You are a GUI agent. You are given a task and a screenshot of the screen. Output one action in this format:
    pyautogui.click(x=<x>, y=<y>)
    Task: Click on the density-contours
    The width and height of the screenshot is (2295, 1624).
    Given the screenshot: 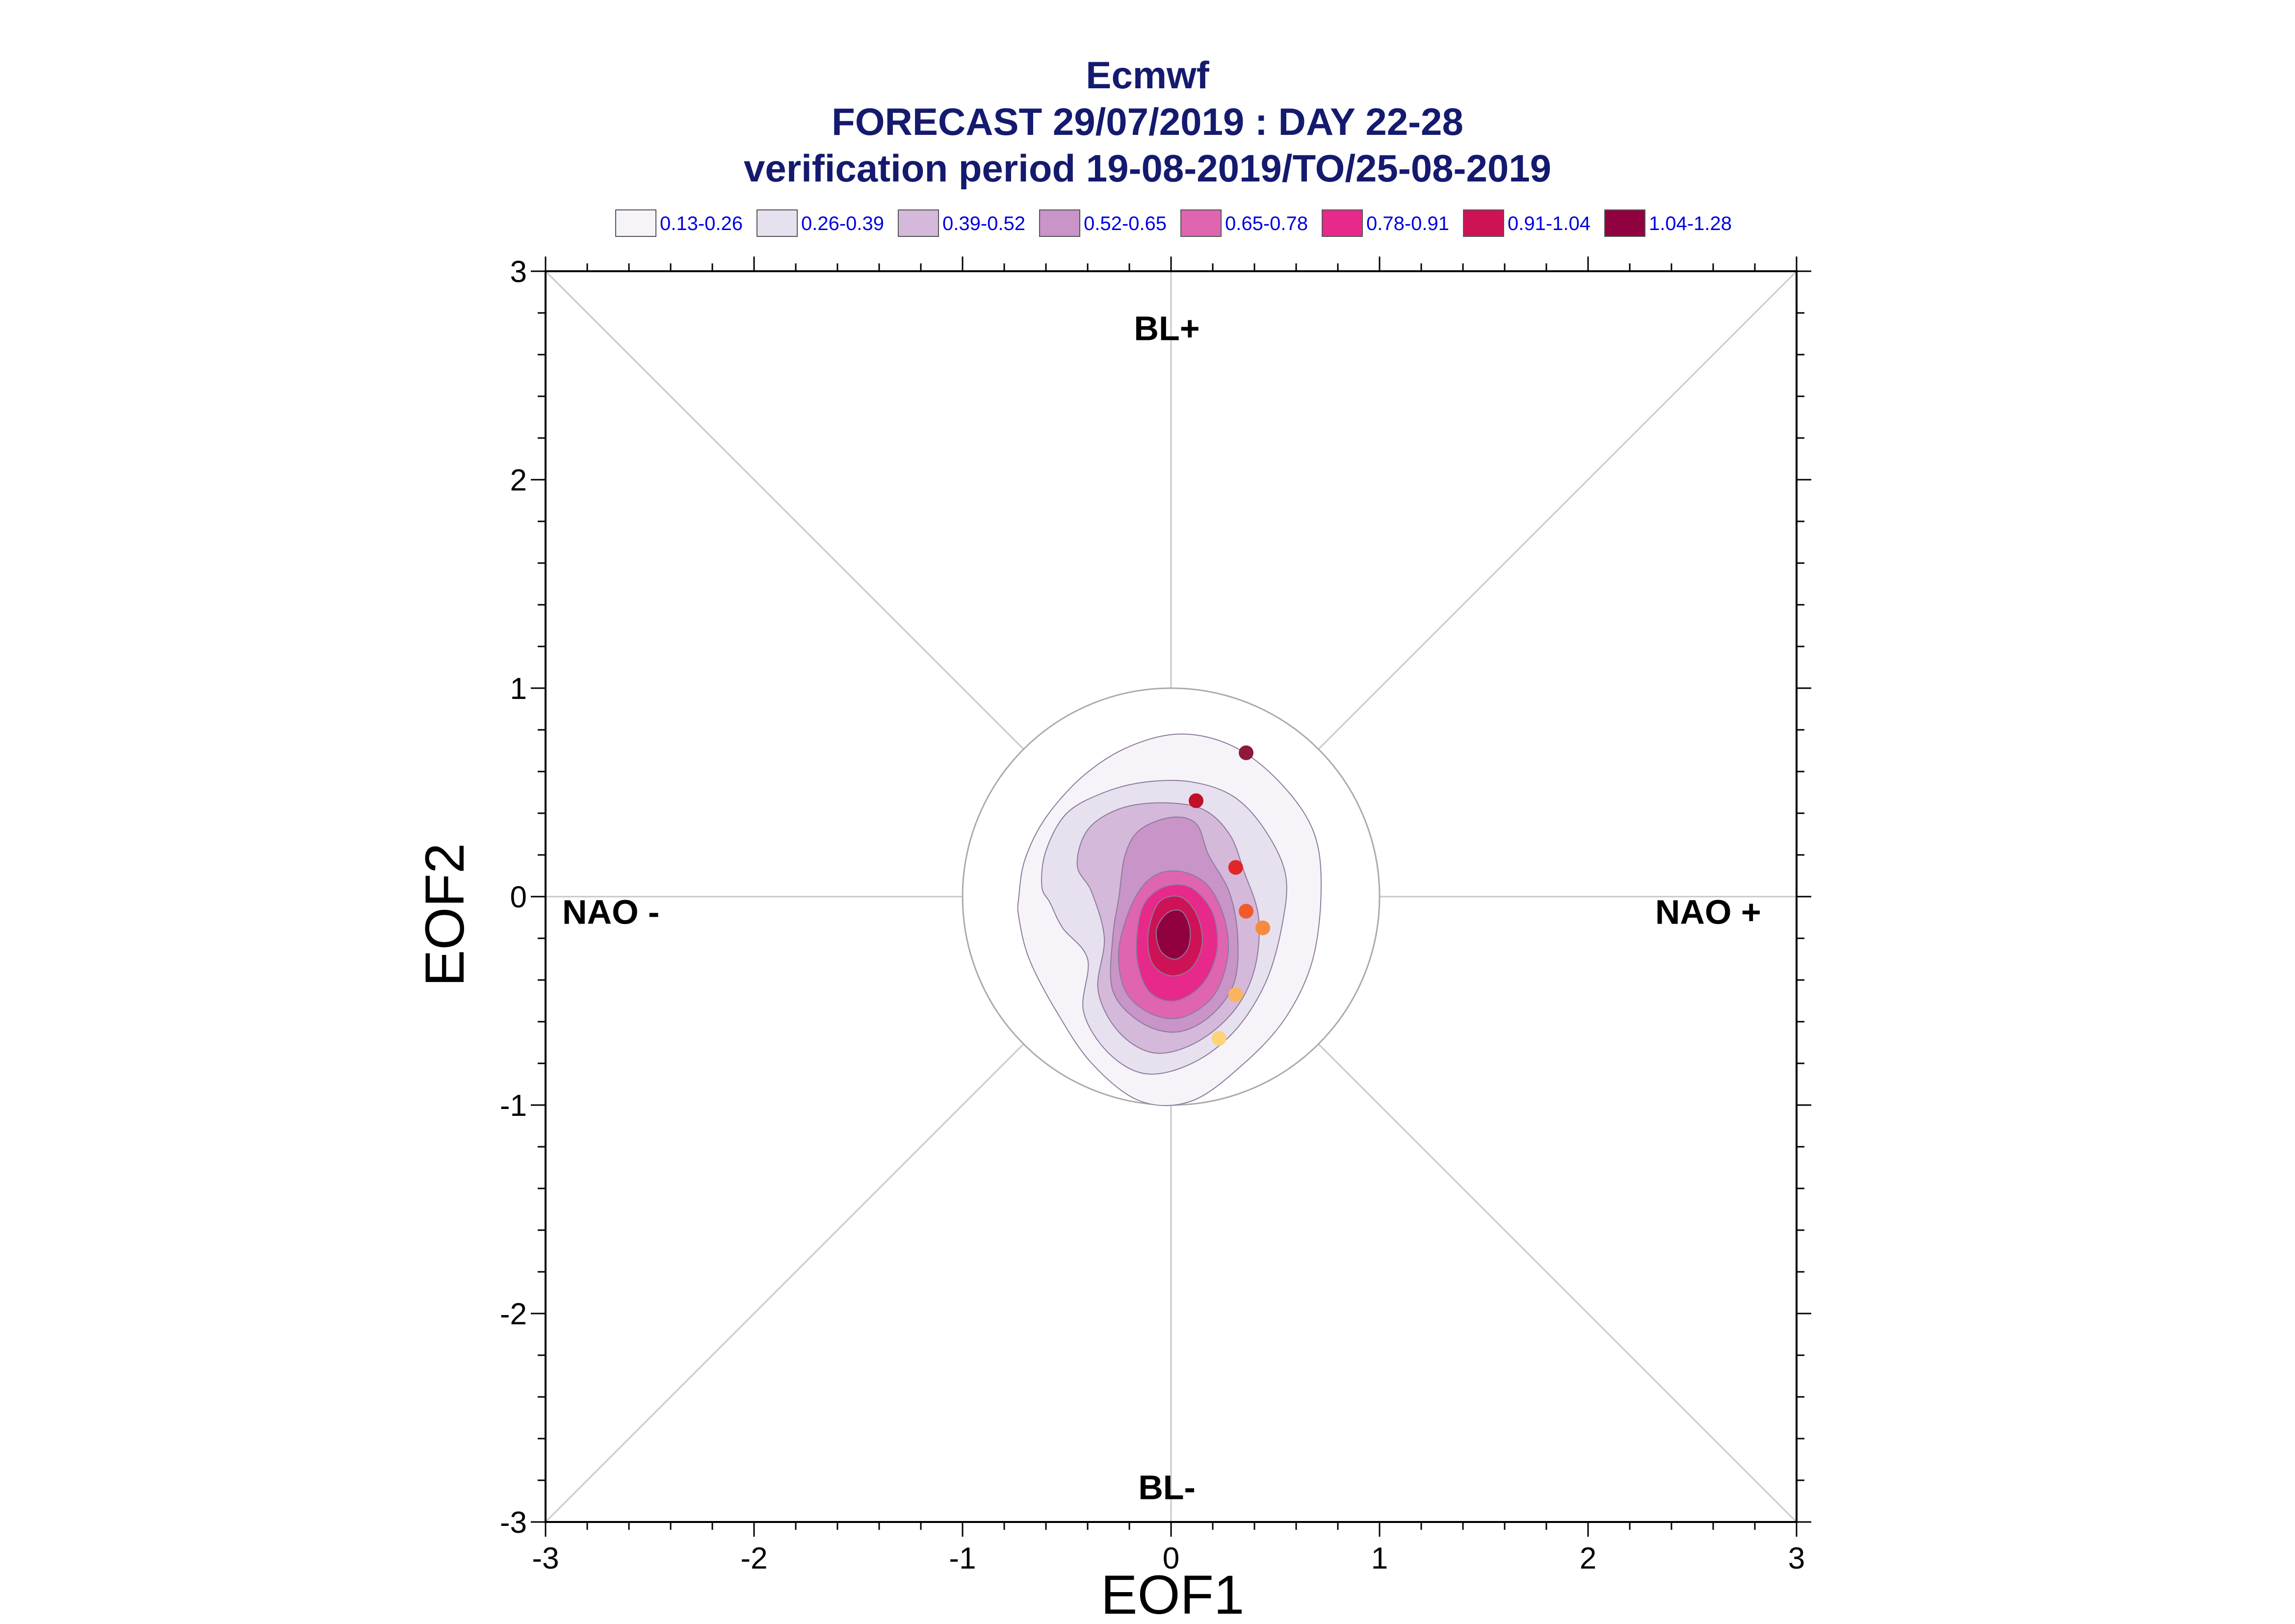 What is the action you would take?
    pyautogui.click(x=1169, y=920)
    